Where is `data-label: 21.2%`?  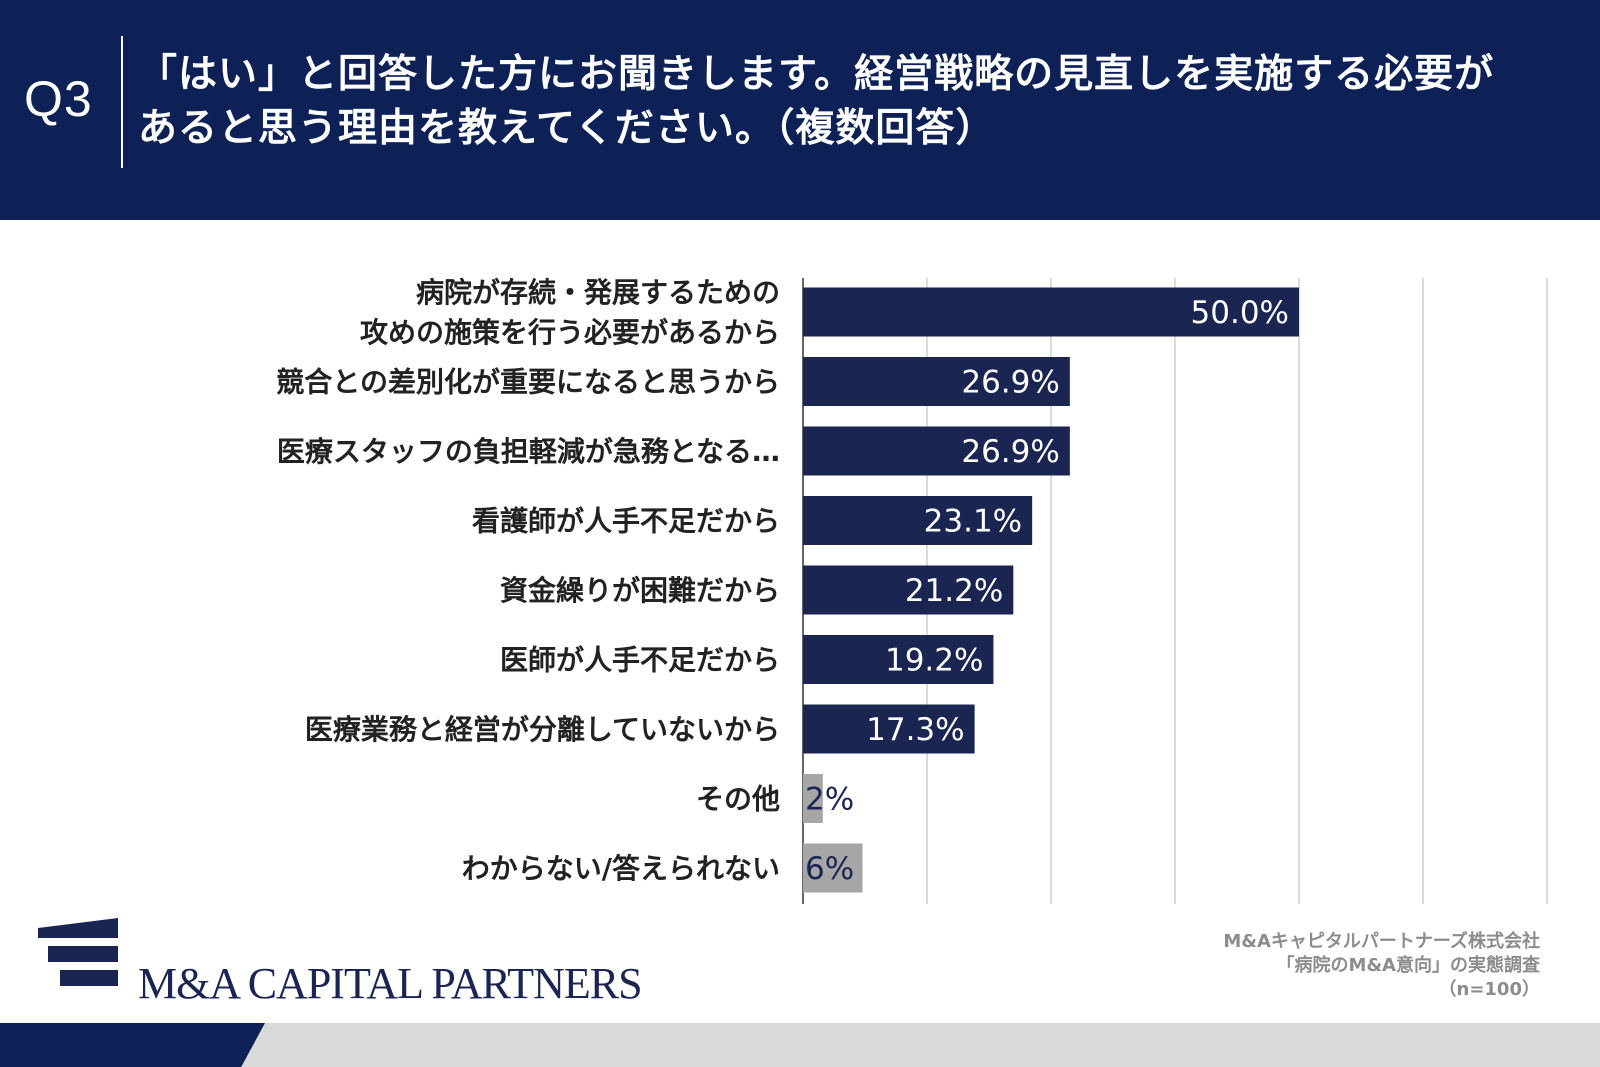
data-label: 21.2% is located at coordinates (954, 591).